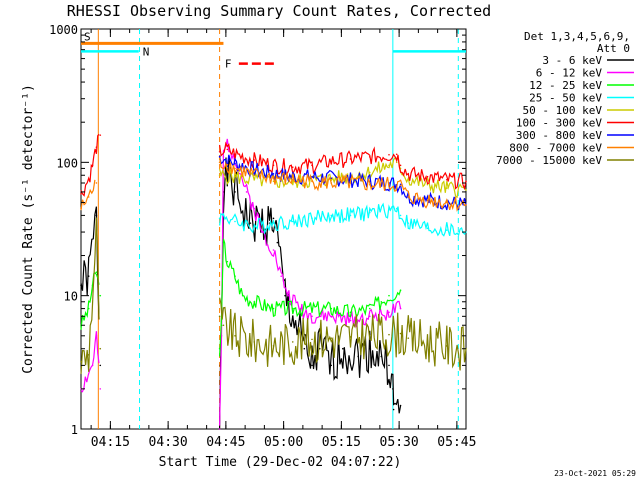  Describe the element at coordinates (283, 442) in the screenshot. I see `x-tick-label: 05:00` at that location.